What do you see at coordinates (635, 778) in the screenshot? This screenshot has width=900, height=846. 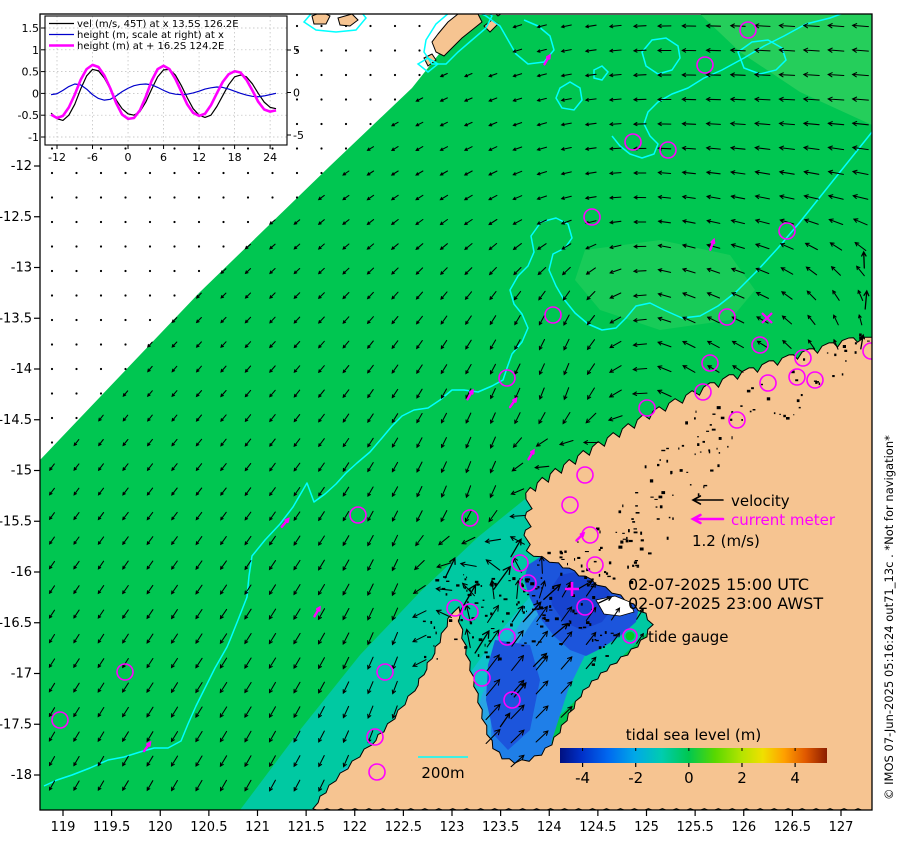 I see `colorbar-tick-label: -2` at bounding box center [635, 778].